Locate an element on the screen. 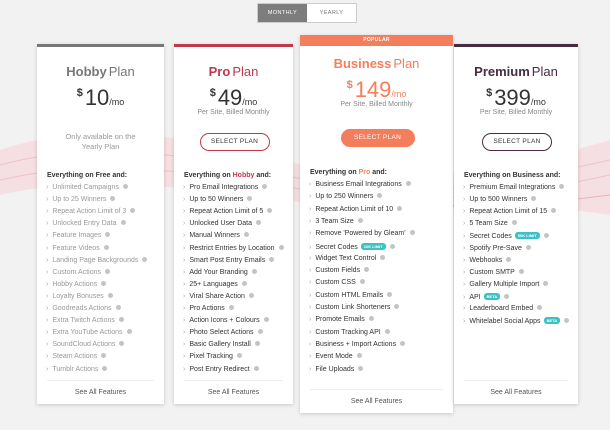  feature-text: Custom SMTP is located at coordinates (492, 272).